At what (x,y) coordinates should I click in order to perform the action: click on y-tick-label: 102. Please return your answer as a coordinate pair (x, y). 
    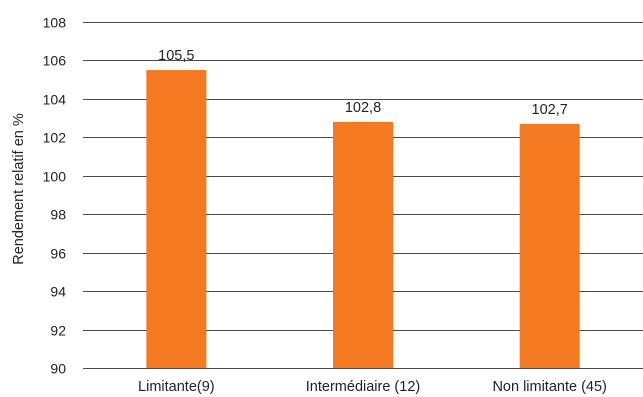
    Looking at the image, I should click on (55, 138).